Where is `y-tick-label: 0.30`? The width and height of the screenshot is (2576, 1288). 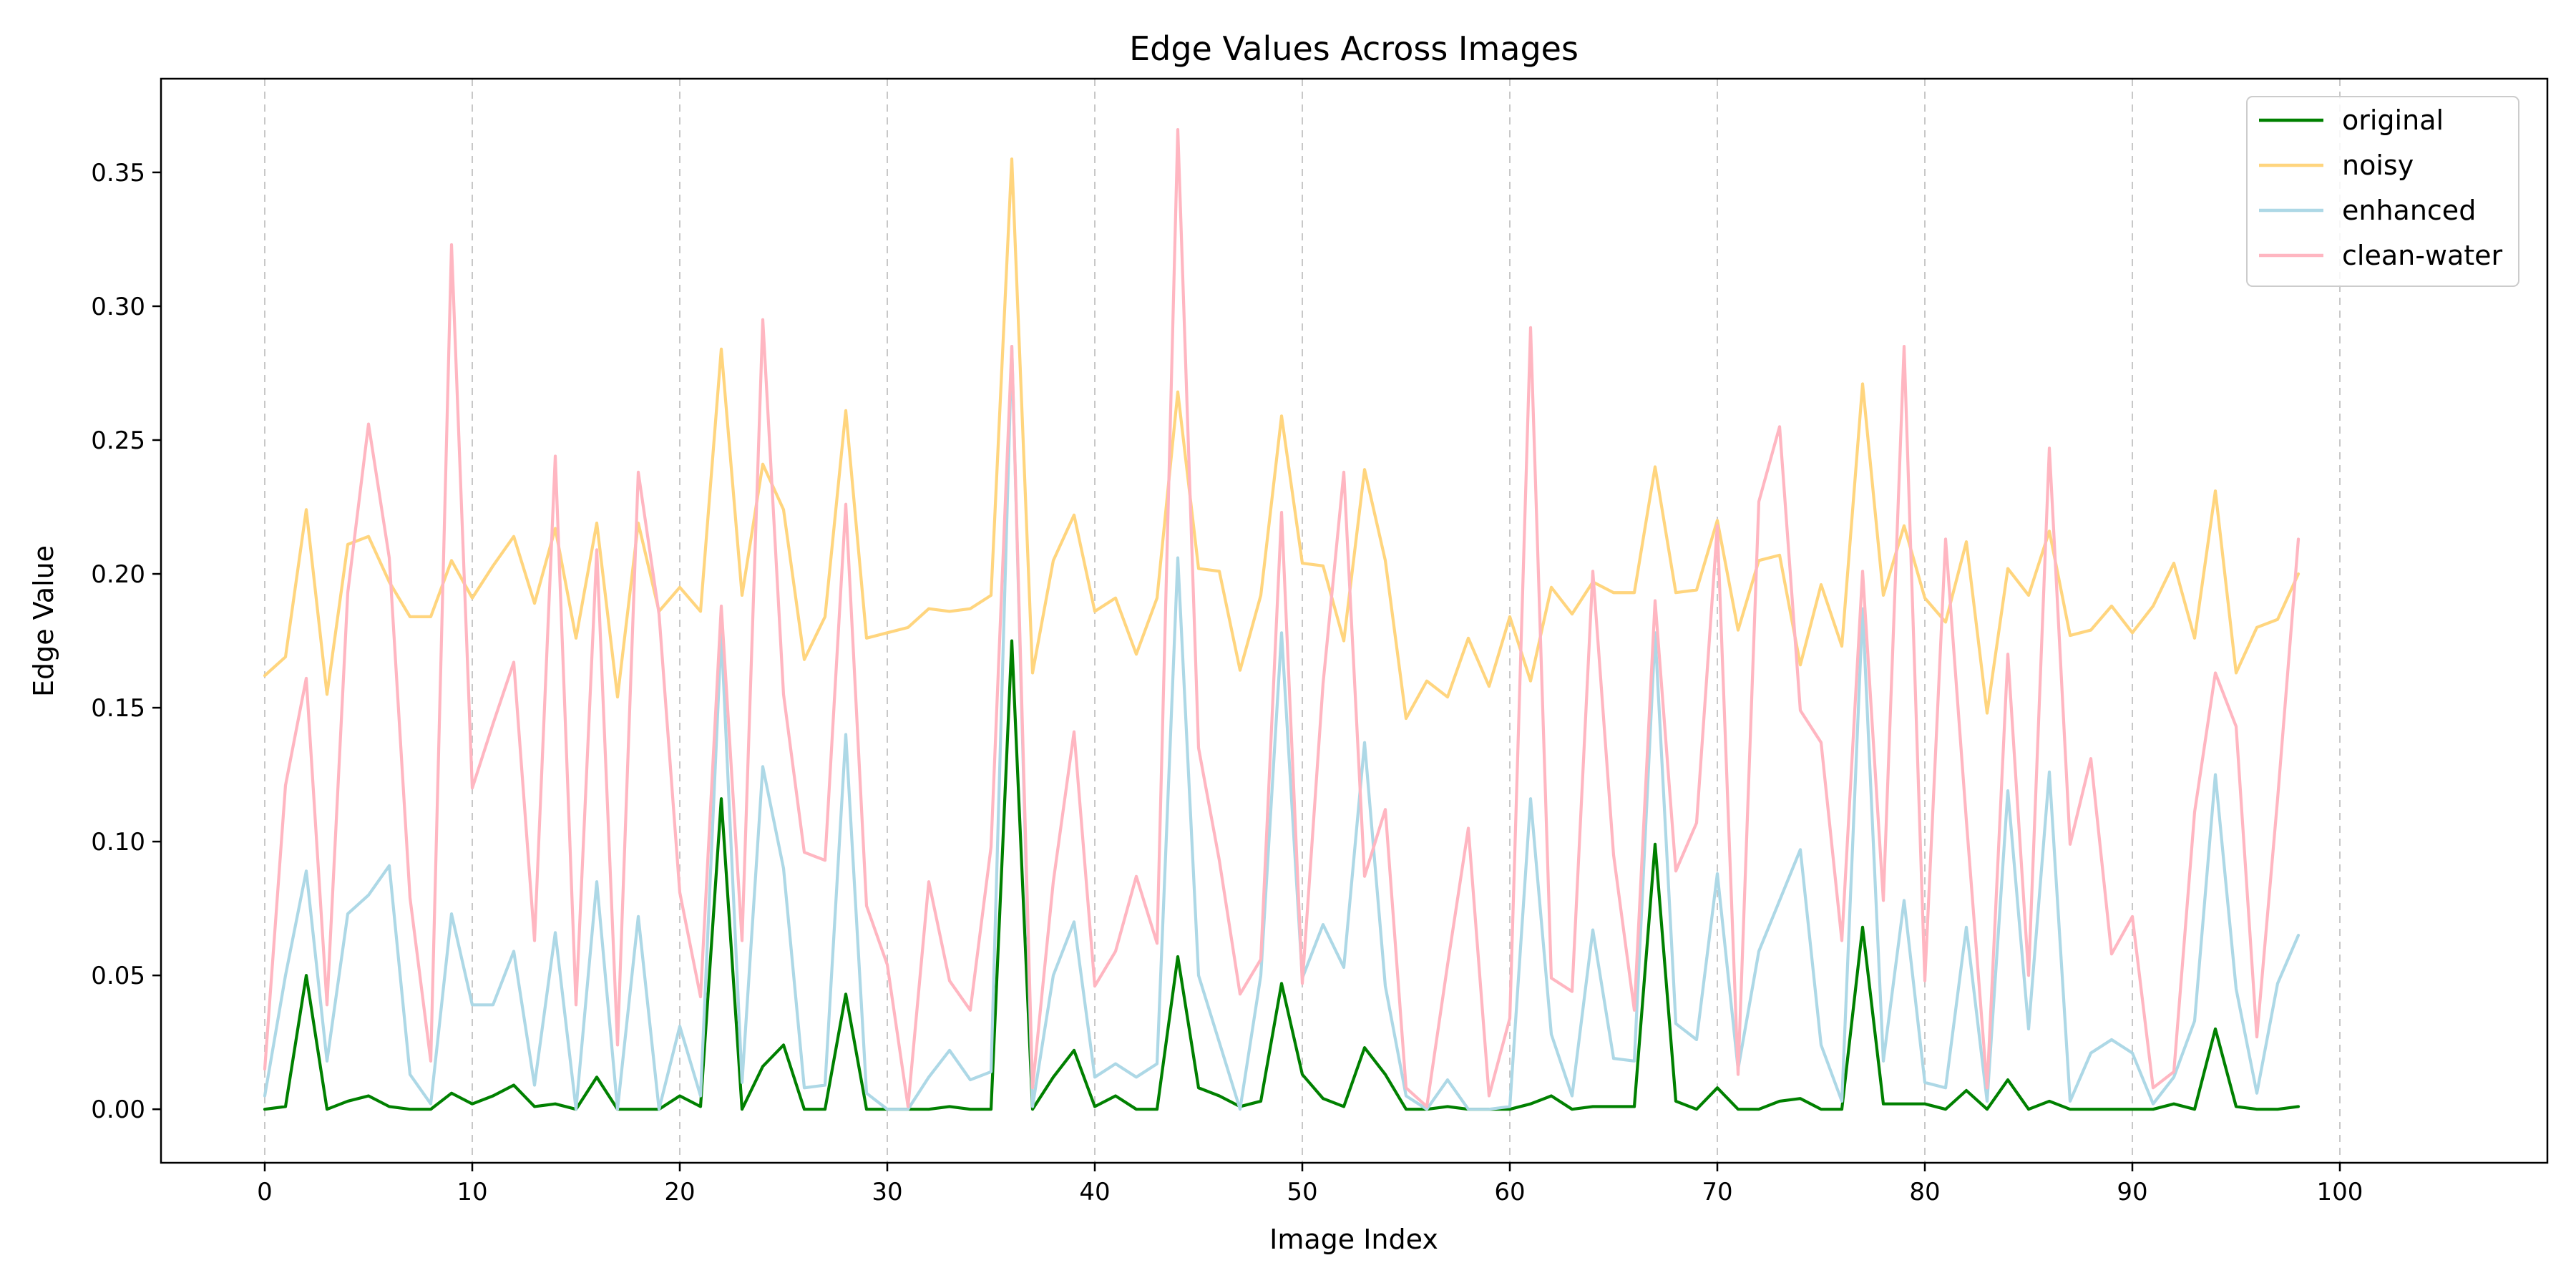 y-tick-label: 0.30 is located at coordinates (118, 307).